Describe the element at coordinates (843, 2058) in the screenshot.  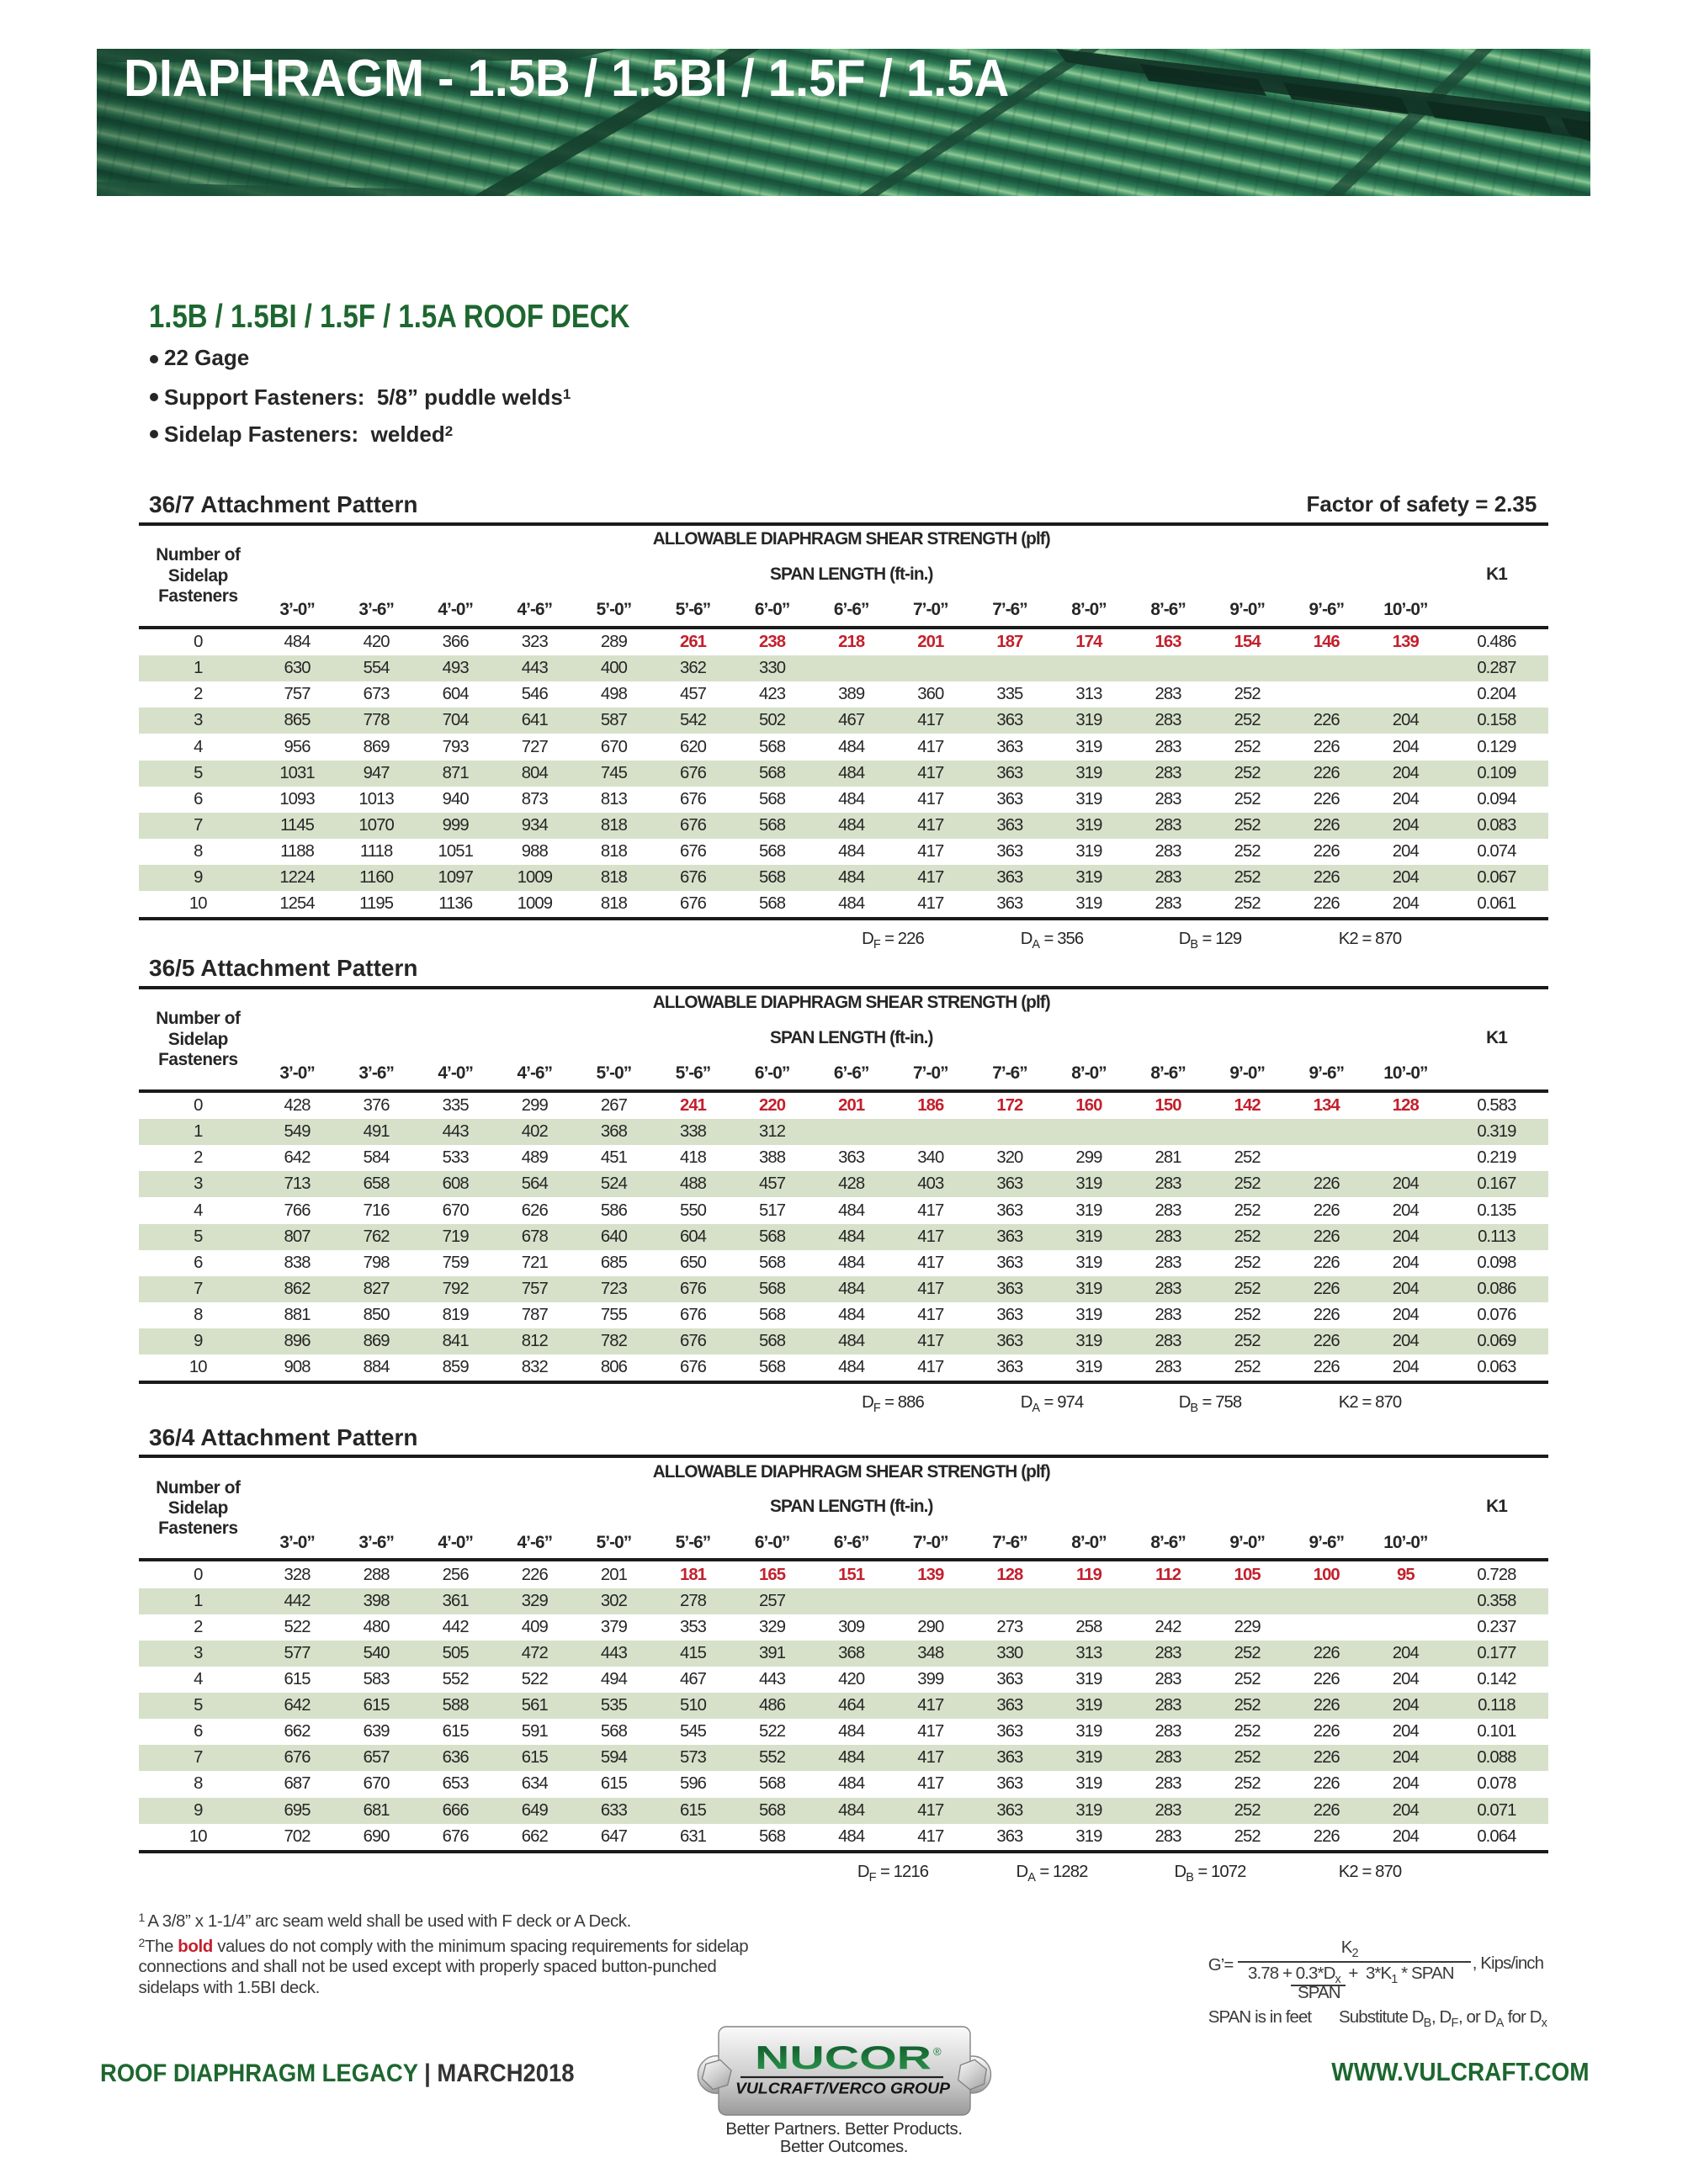
I see `svg-text: NUCOR` at that location.